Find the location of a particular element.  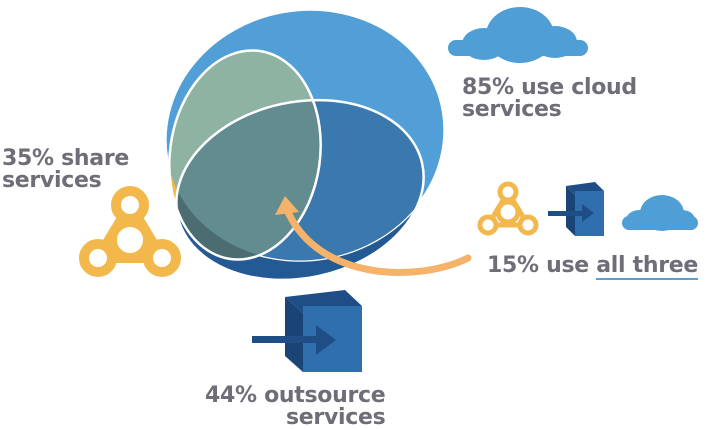

outsource-label-line2: services is located at coordinates (336, 417).